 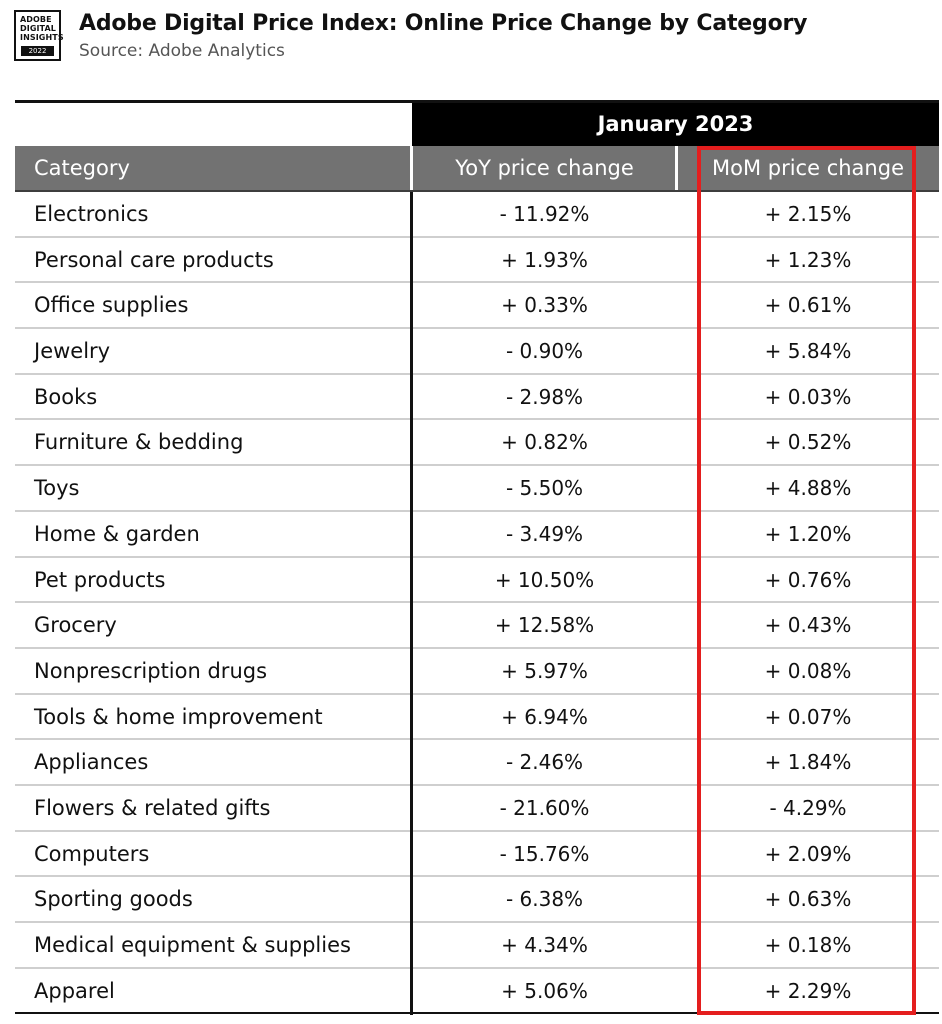 What do you see at coordinates (808, 579) in the screenshot?
I see `mom-cell: + 0.76%` at bounding box center [808, 579].